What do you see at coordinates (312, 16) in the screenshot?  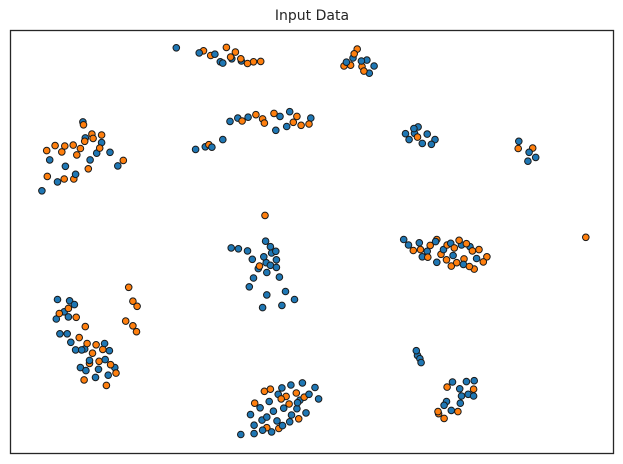 I see `chart-title: Input Data` at bounding box center [312, 16].